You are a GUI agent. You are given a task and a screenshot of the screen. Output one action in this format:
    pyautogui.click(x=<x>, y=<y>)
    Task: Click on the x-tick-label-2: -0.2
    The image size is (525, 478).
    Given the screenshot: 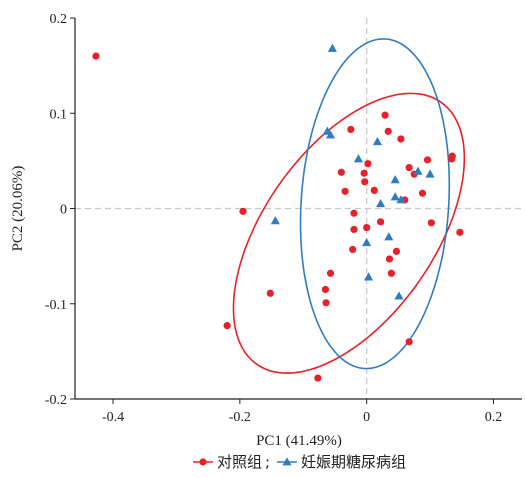 What is the action you would take?
    pyautogui.click(x=240, y=417)
    